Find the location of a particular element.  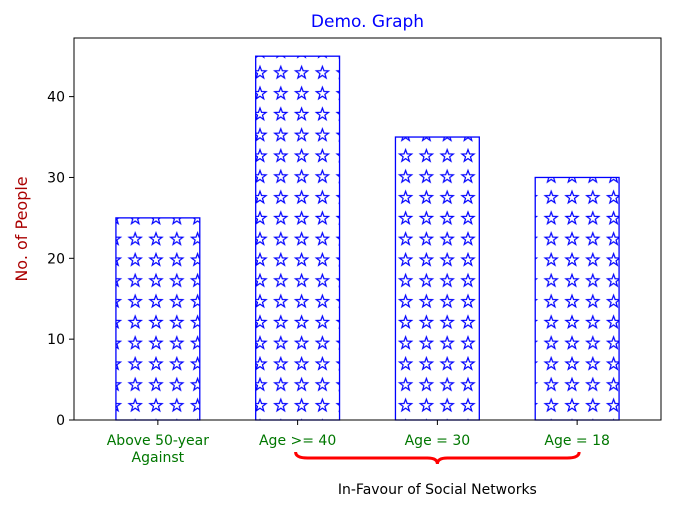

y-axis-label: No. of People is located at coordinates (21, 228).